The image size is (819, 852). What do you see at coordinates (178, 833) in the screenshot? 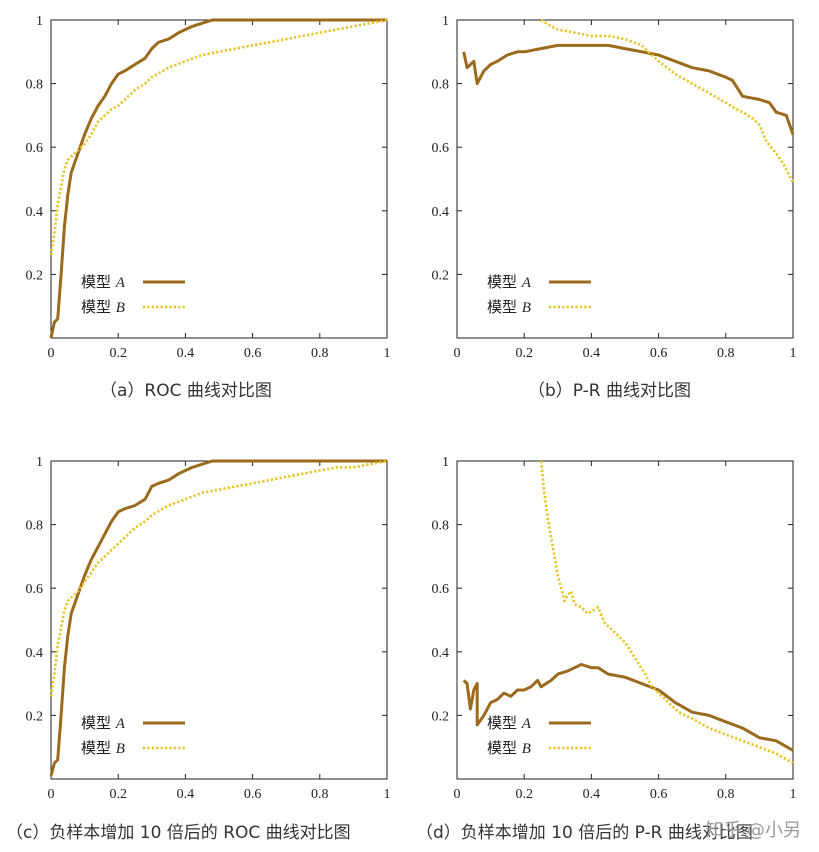
I see `caption-c: （c）负样本增加 10 倍后的 ROC 曲线对比图` at bounding box center [178, 833].